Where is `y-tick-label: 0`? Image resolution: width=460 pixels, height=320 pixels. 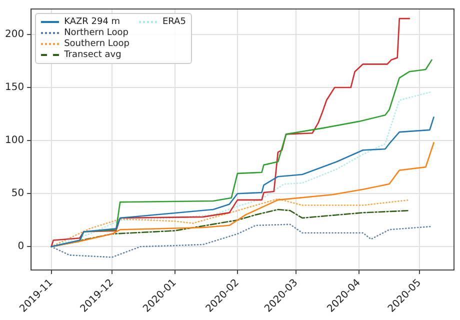 y-tick-label: 0 is located at coordinates (21, 246).